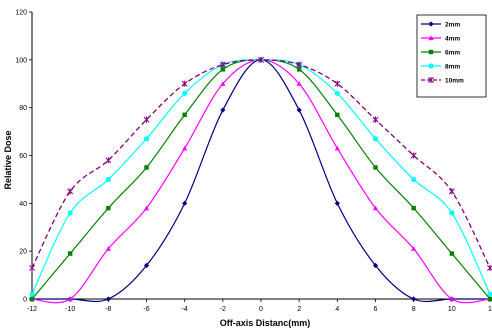  Describe the element at coordinates (265, 323) in the screenshot. I see `x-axis-title: Off-axis Distanc(mm)` at that location.